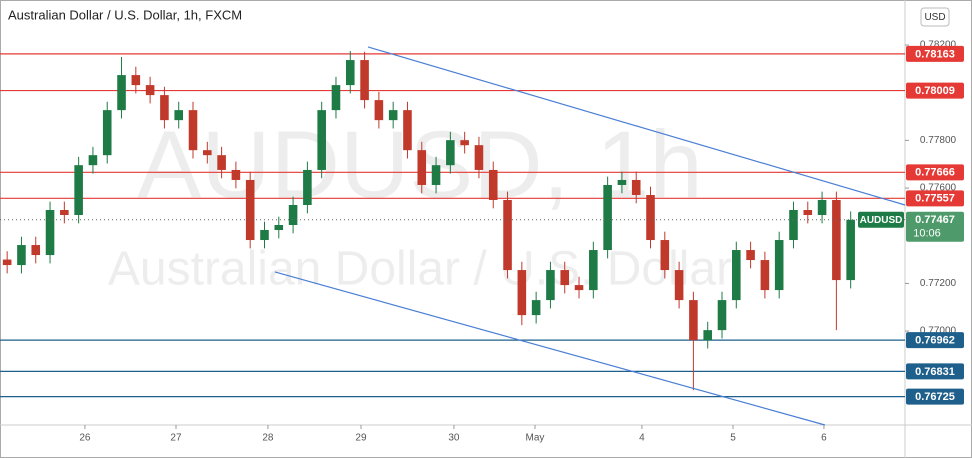 This screenshot has width=972, height=458. I want to click on level-label: 0.77557, so click(935, 199).